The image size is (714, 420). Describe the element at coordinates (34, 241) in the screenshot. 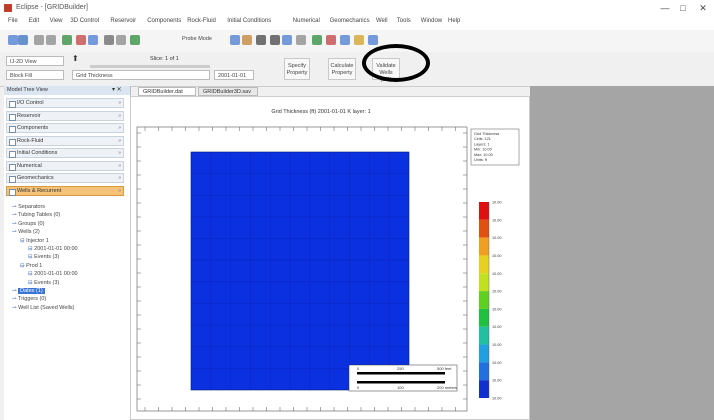

I see `tree-node: ⊟ Injector 1` at that location.